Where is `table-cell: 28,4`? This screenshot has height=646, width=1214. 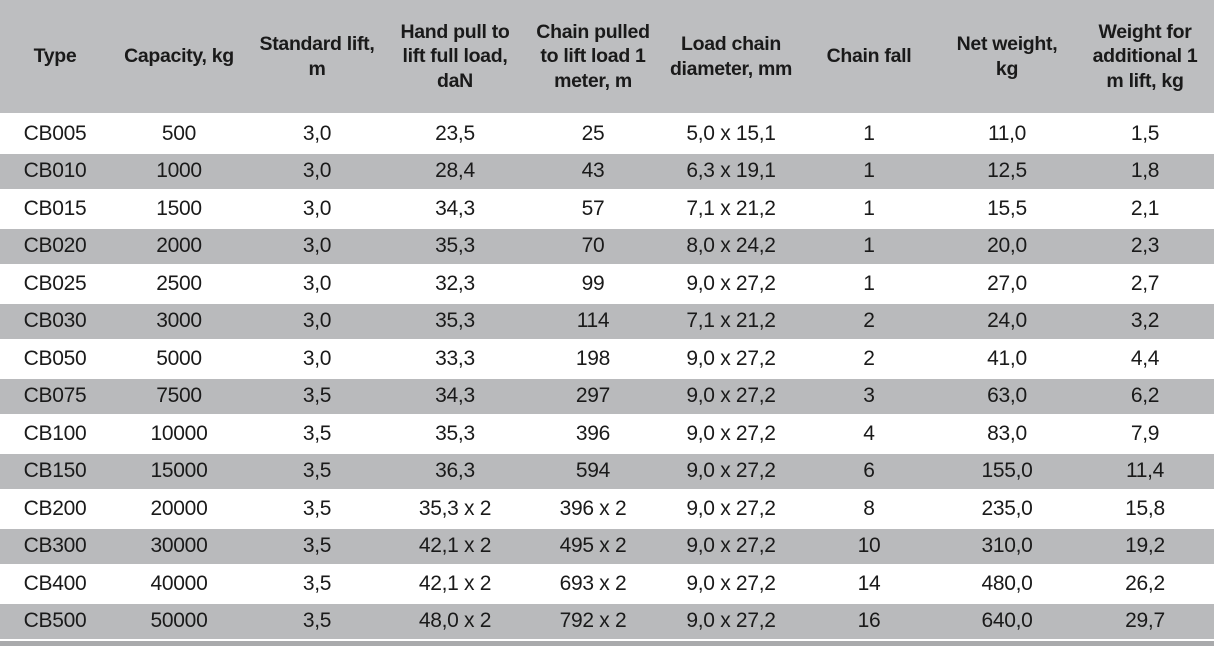 table-cell: 28,4 is located at coordinates (455, 172).